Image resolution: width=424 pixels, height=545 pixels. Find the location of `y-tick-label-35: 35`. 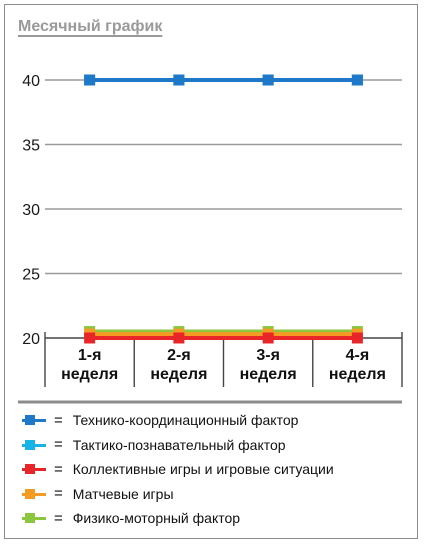

y-tick-label-35: 35 is located at coordinates (31, 146).